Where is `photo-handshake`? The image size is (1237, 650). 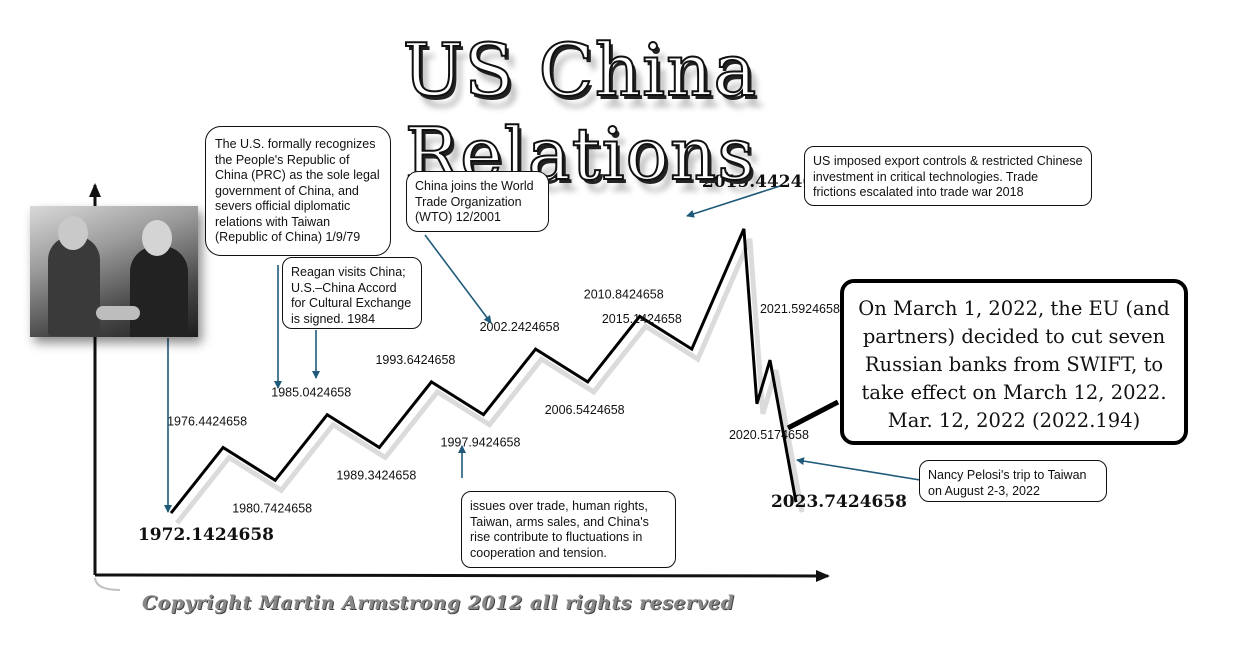 photo-handshake is located at coordinates (118, 313).